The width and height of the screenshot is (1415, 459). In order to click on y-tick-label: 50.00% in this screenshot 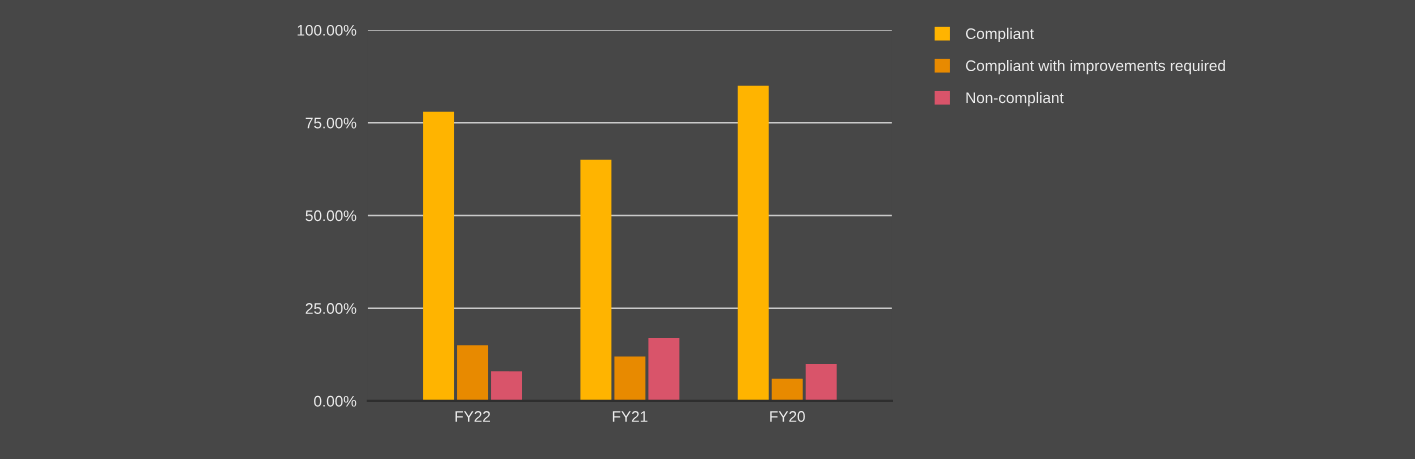, I will do `click(331, 216)`.